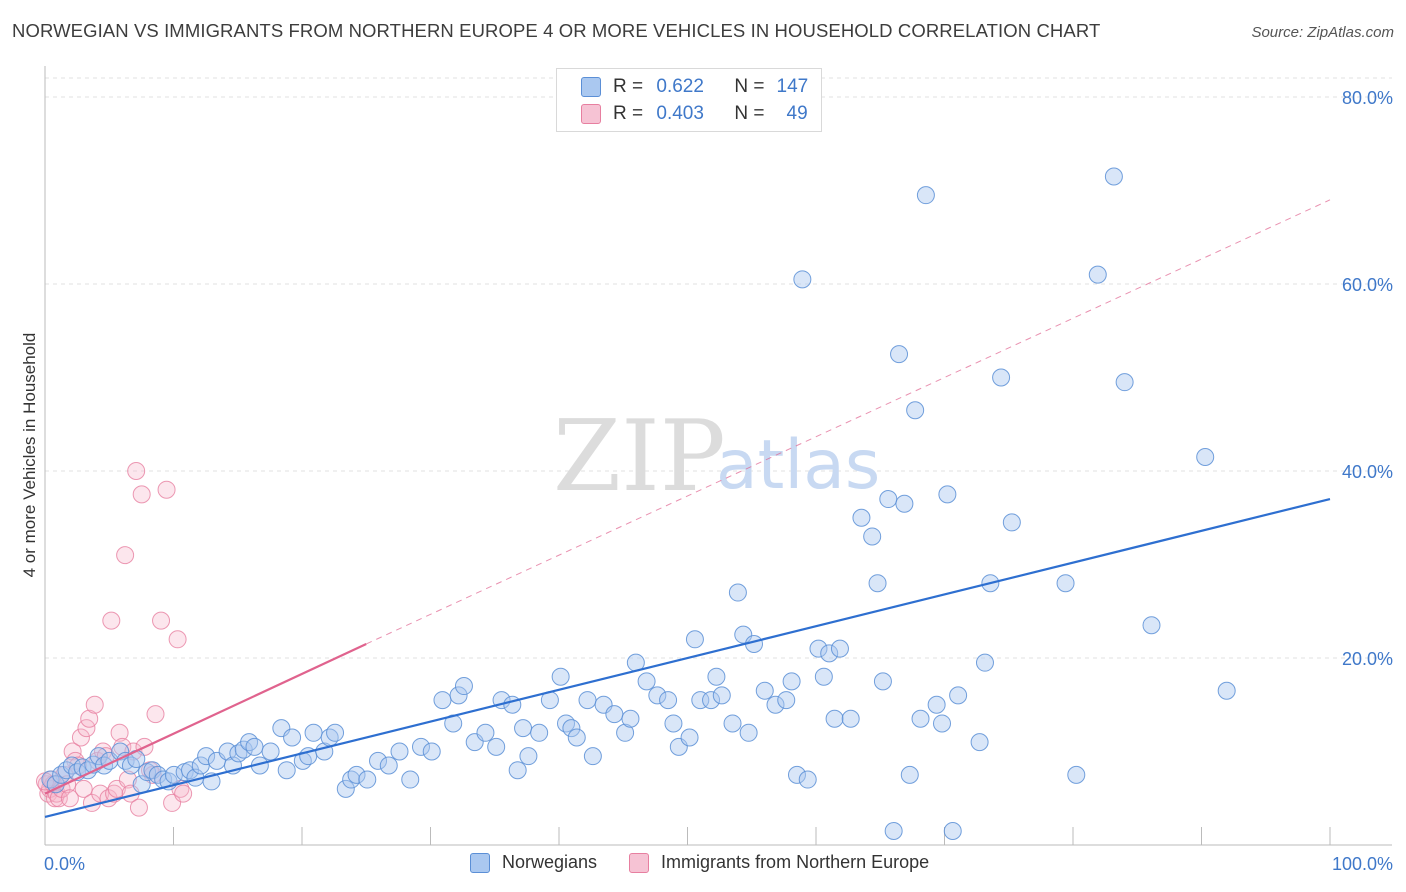  I want to click on watermark: ZIP atlas, so click(716, 457).